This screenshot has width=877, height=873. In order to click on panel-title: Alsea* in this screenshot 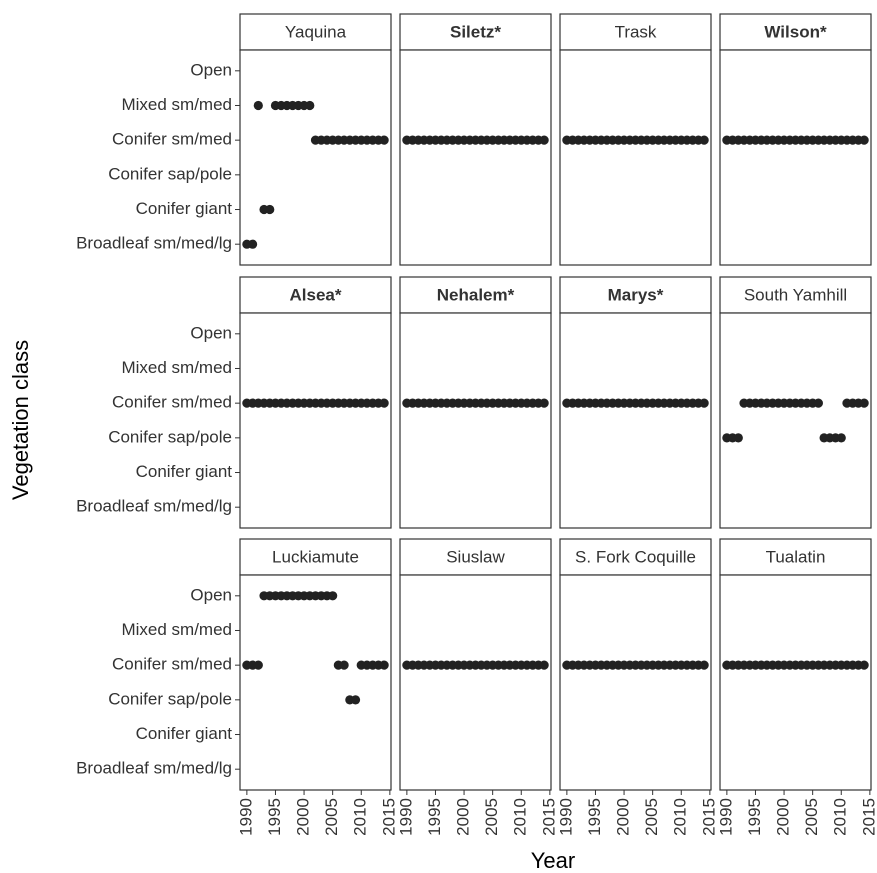, I will do `click(316, 294)`.